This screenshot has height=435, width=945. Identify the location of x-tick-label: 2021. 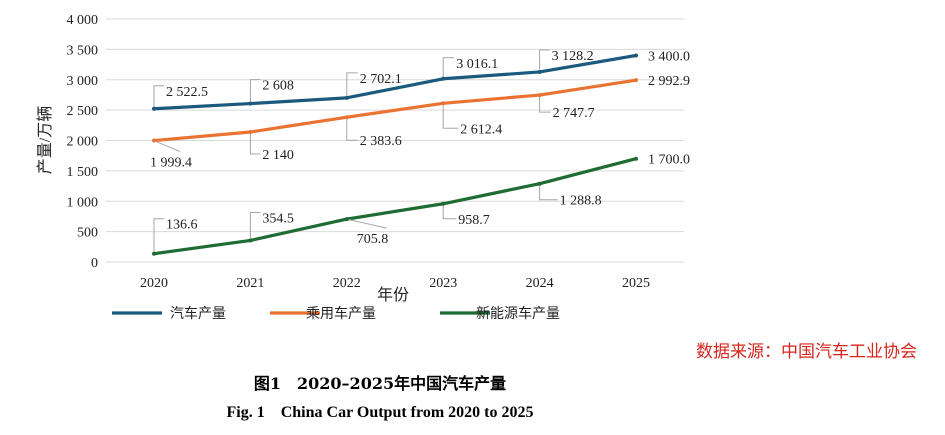
(250, 283).